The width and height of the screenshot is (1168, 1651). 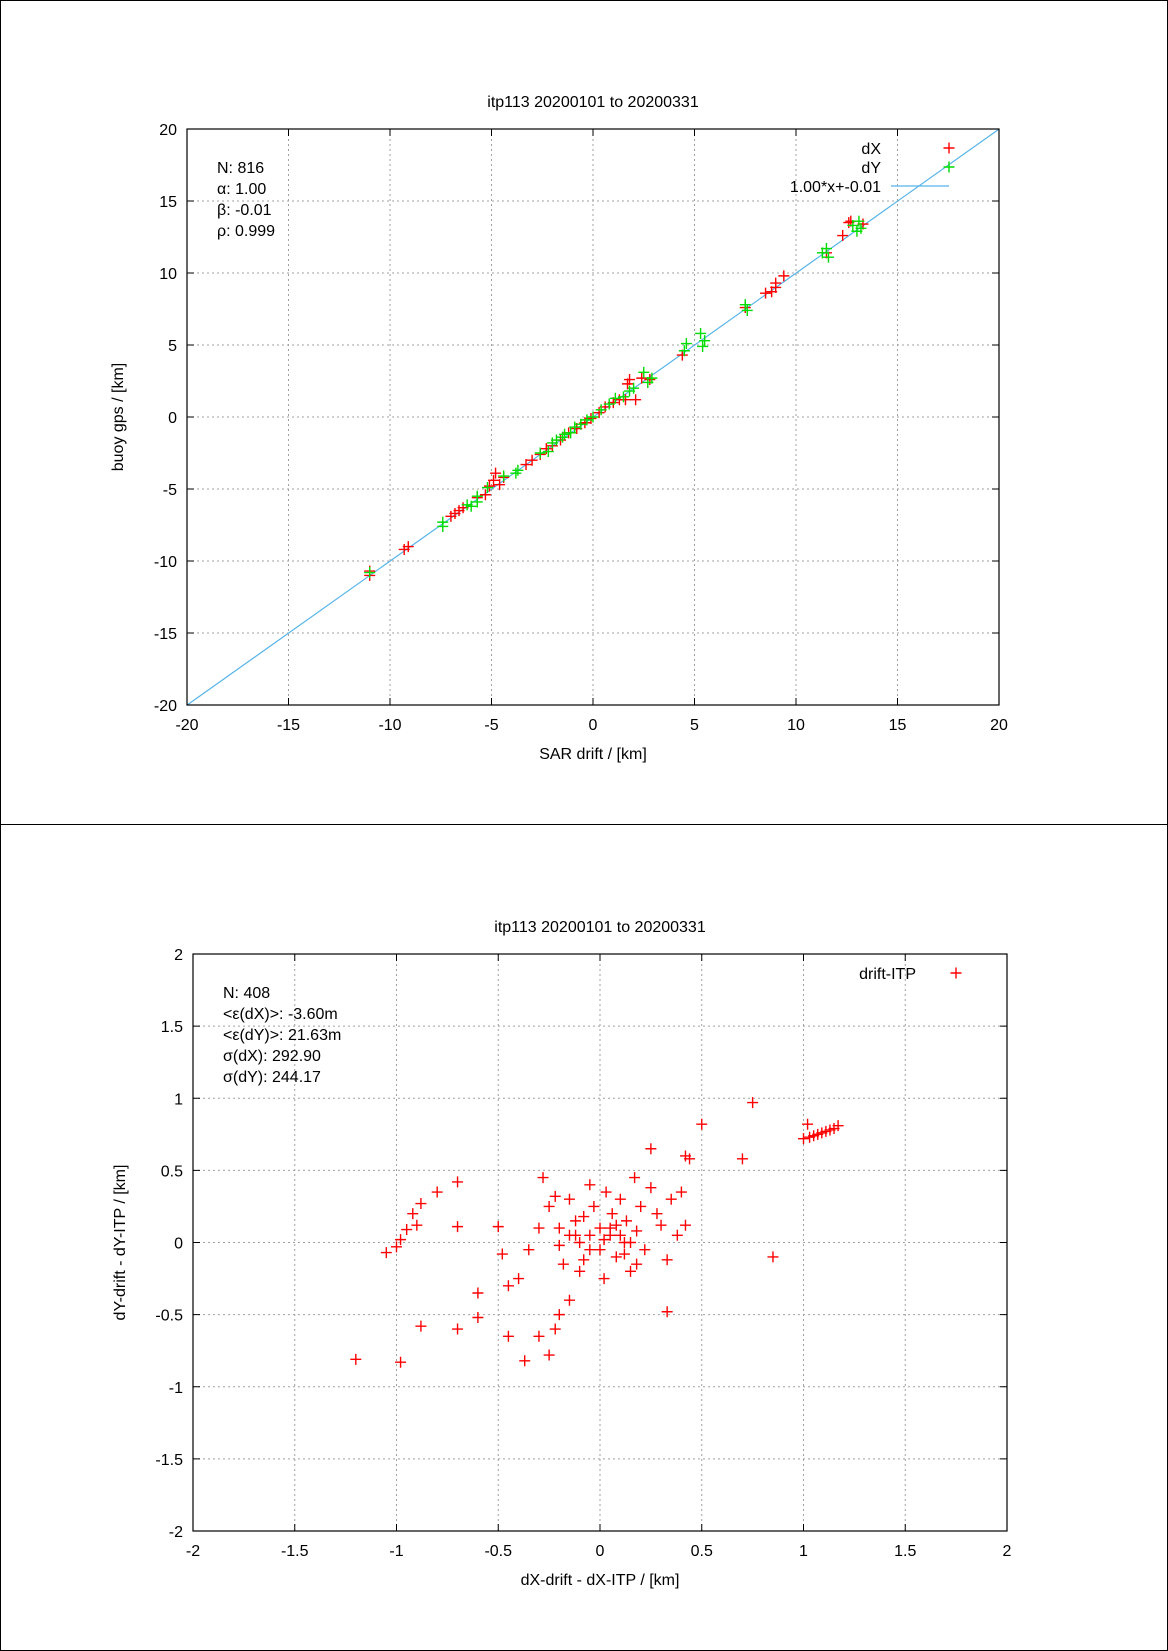 I want to click on x-tick-label: 2, so click(x=1007, y=1551).